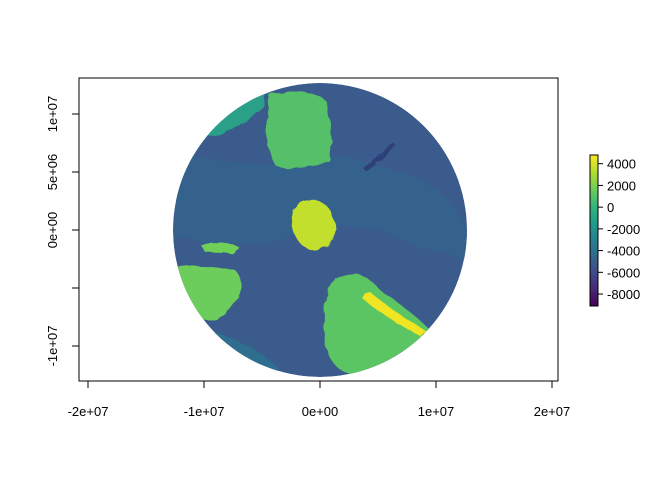  I want to click on colorbar-tick-label: -4000, so click(623, 251).